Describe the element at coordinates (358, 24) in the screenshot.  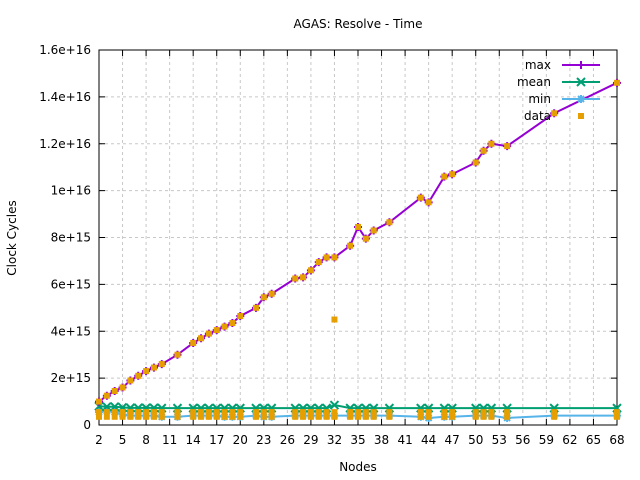
I see `chart-title: AGAS: Resolve - Time` at that location.